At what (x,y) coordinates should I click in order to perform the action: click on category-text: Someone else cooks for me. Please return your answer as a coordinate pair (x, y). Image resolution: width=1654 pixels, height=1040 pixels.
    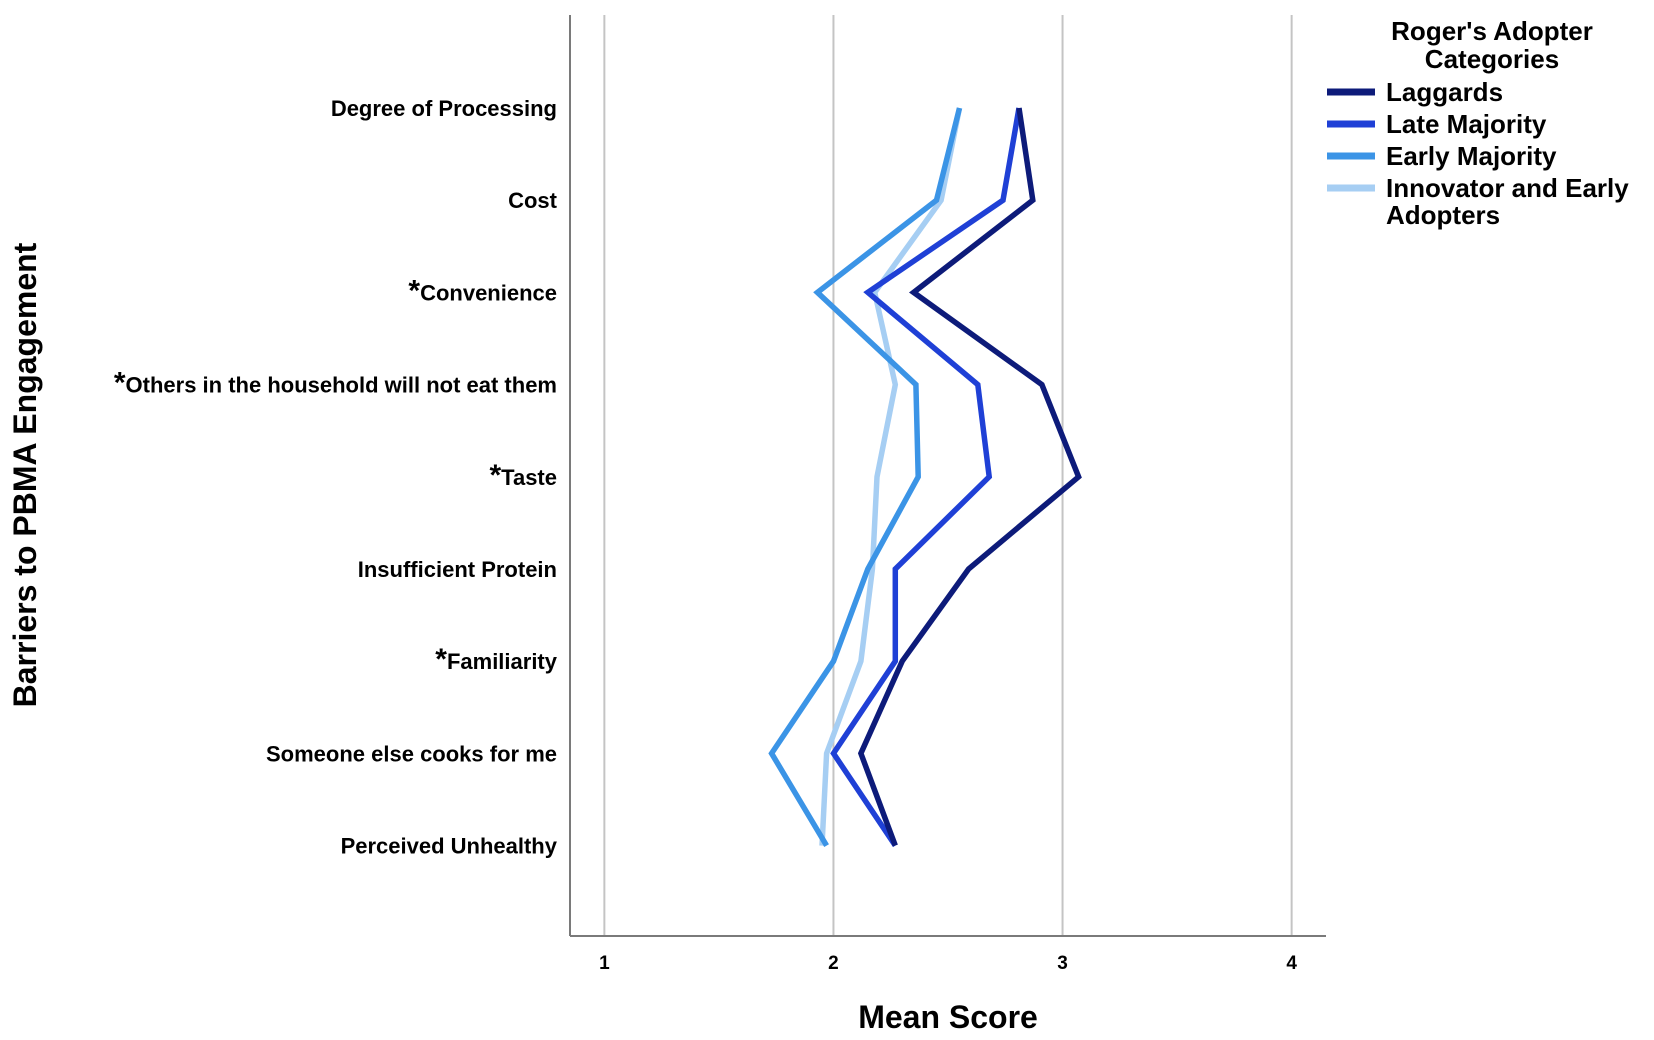
    Looking at the image, I should click on (411, 753).